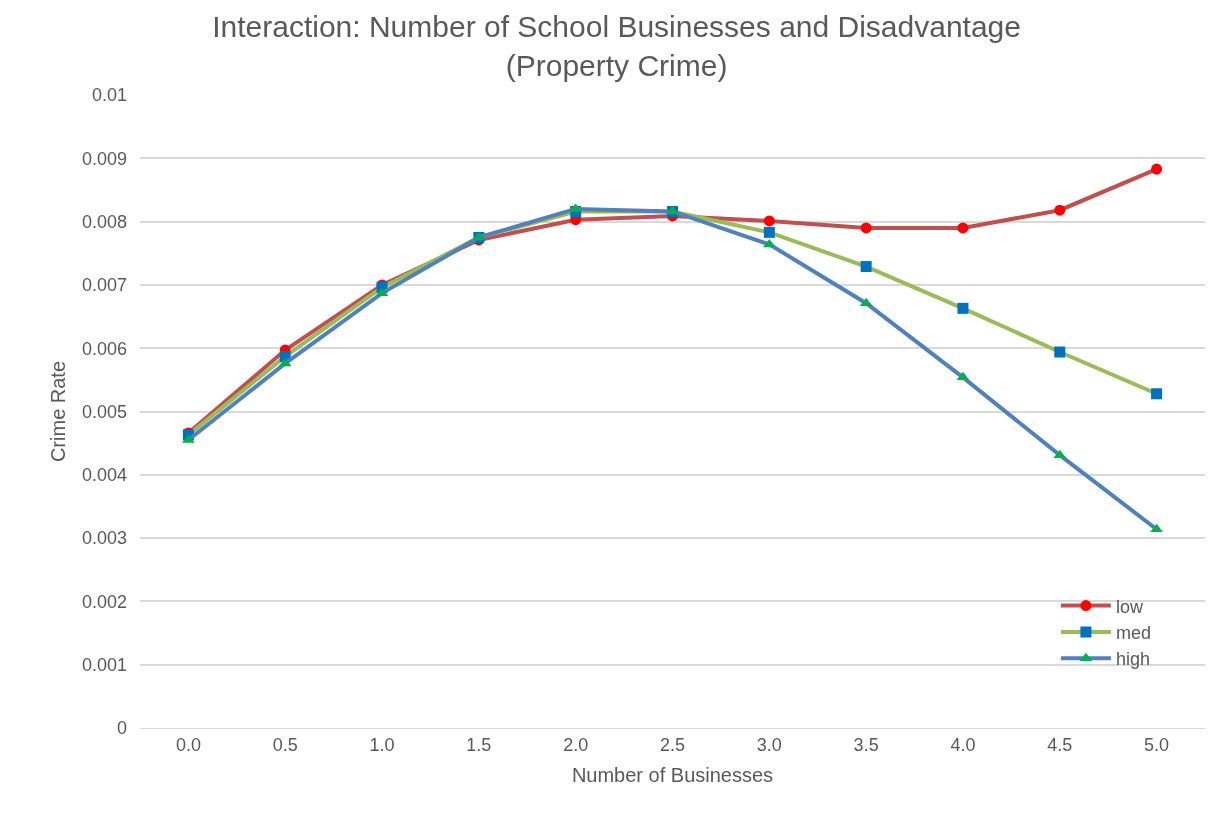  Describe the element at coordinates (58, 411) in the screenshot. I see `y-axis-title: Crime Rate` at that location.